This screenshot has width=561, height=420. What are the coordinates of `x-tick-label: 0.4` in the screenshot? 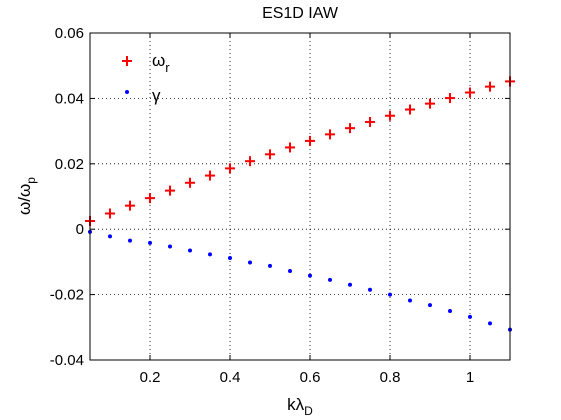 It's located at (230, 377).